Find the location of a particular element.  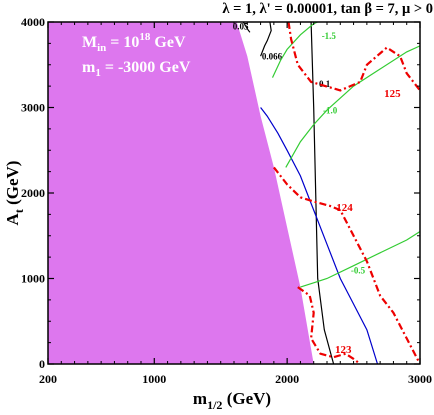

contour-label-123: 123 is located at coordinates (343, 350).